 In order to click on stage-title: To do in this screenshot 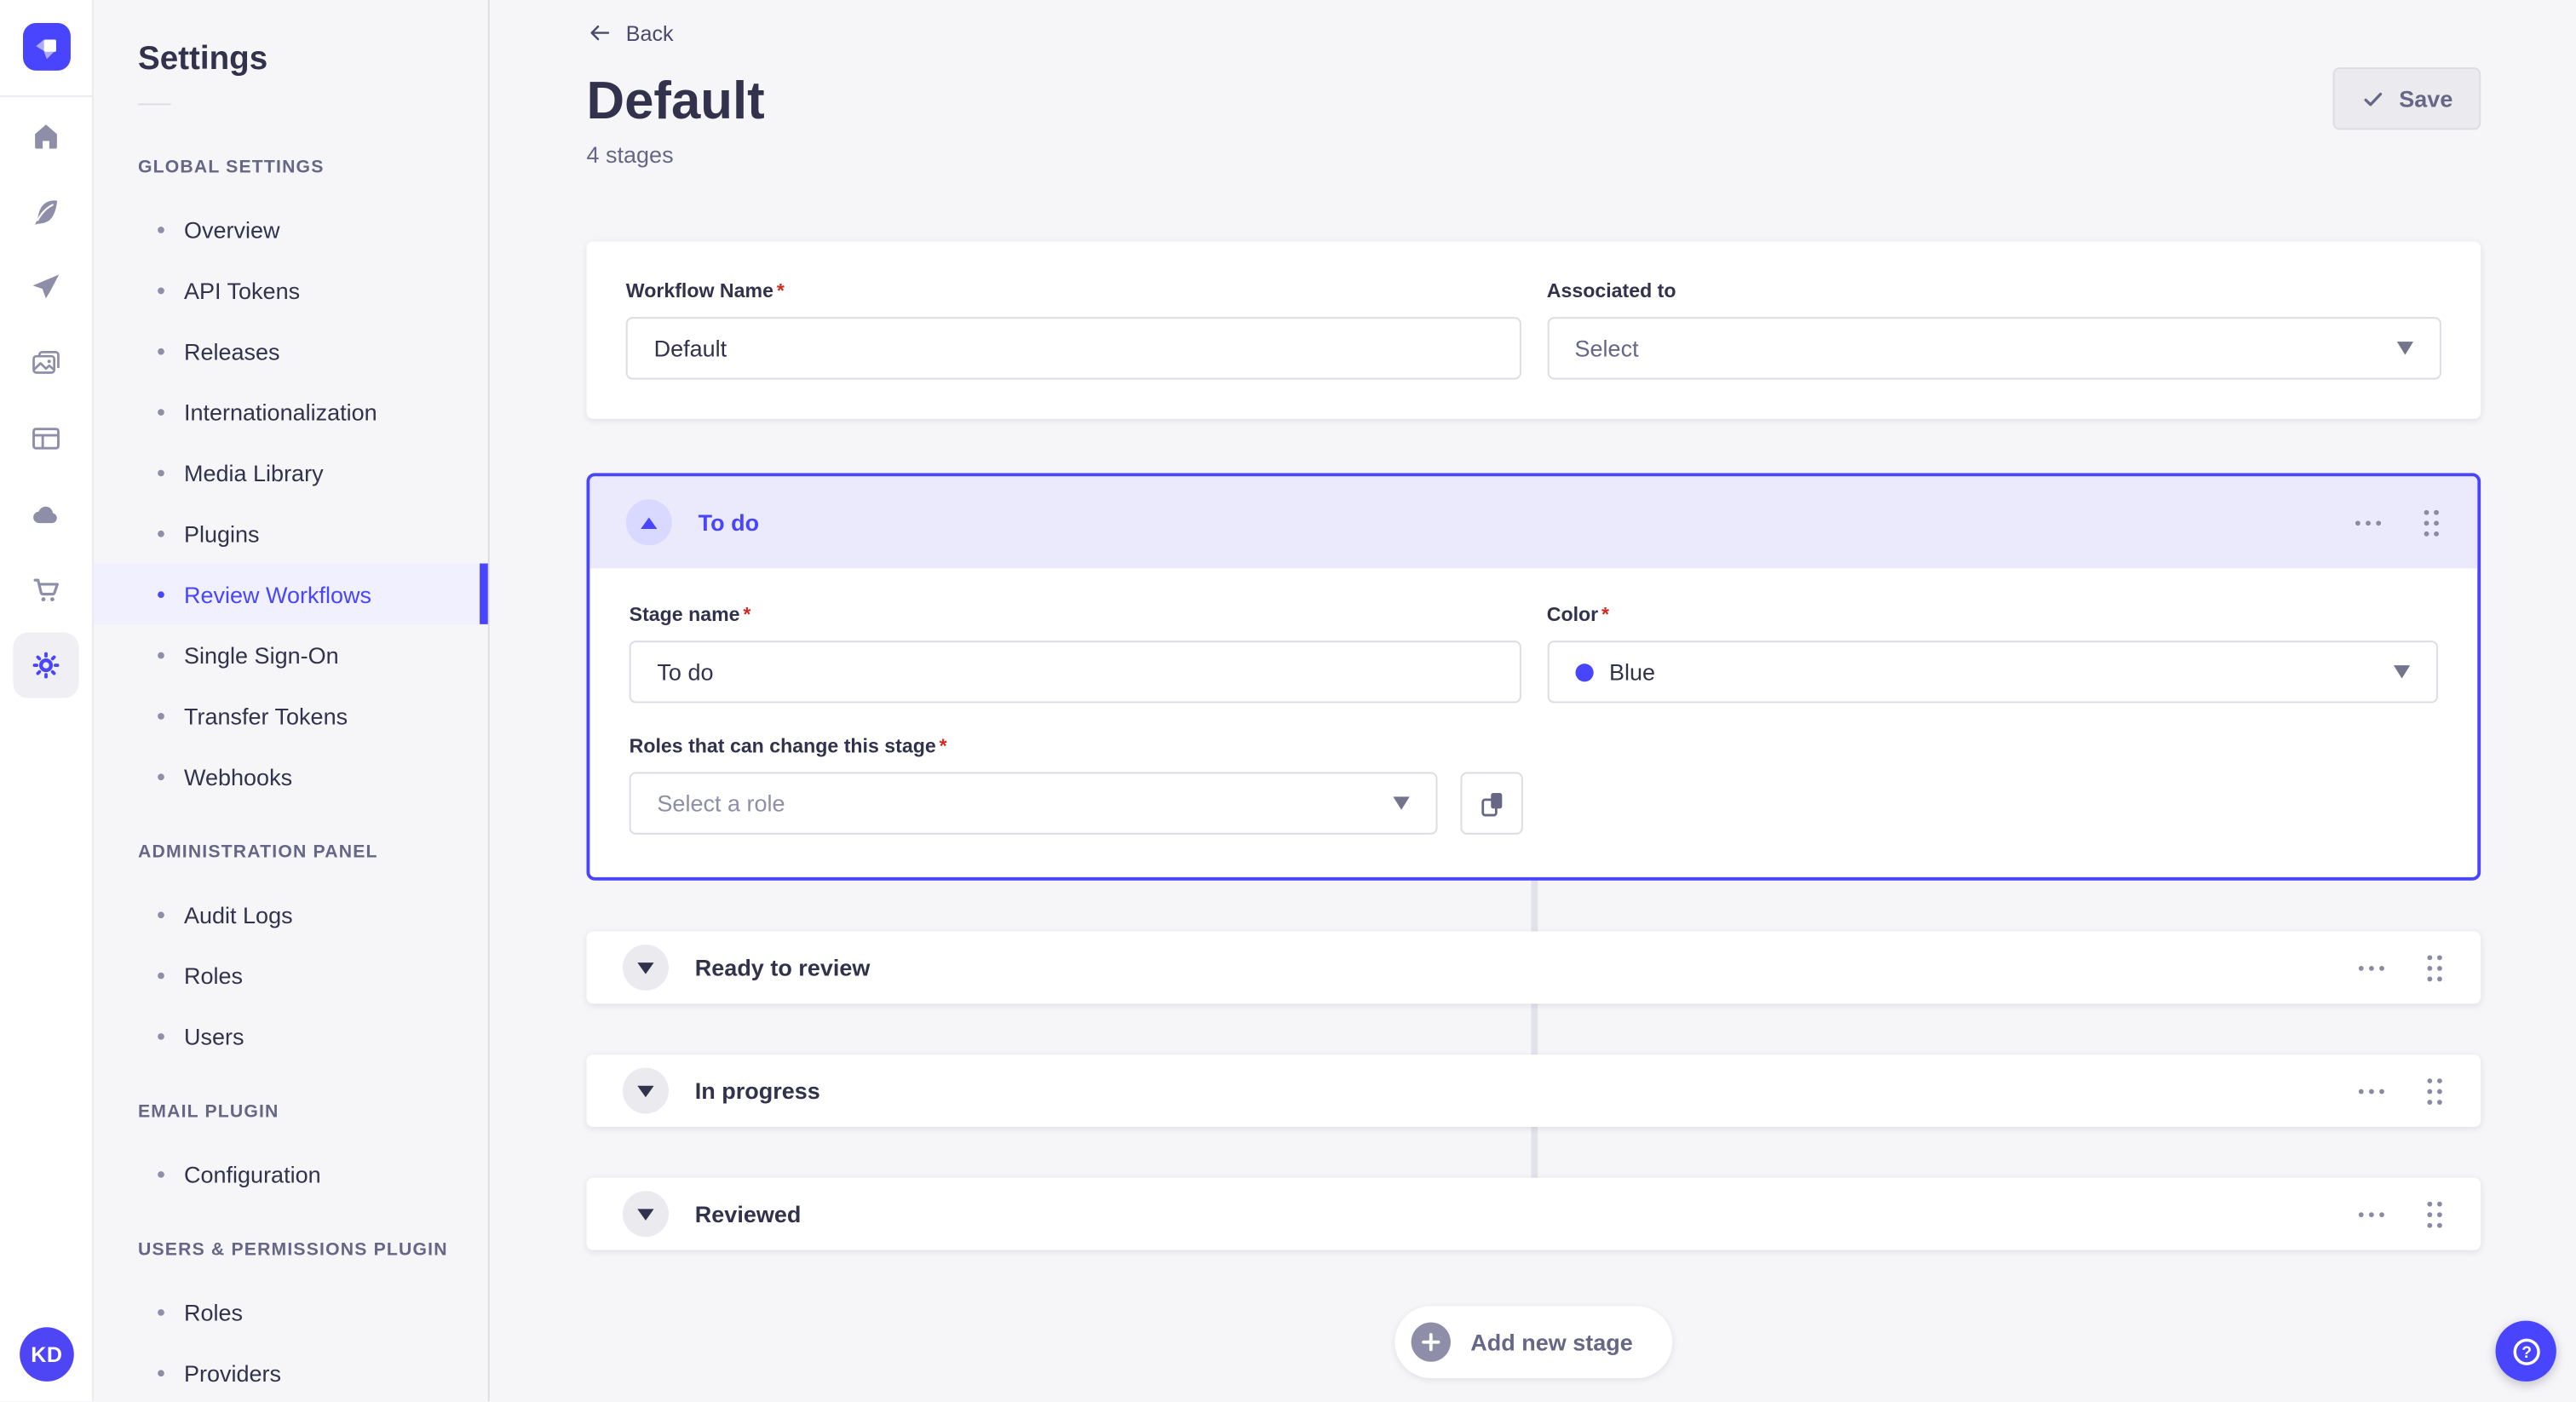, I will do `click(729, 522)`.